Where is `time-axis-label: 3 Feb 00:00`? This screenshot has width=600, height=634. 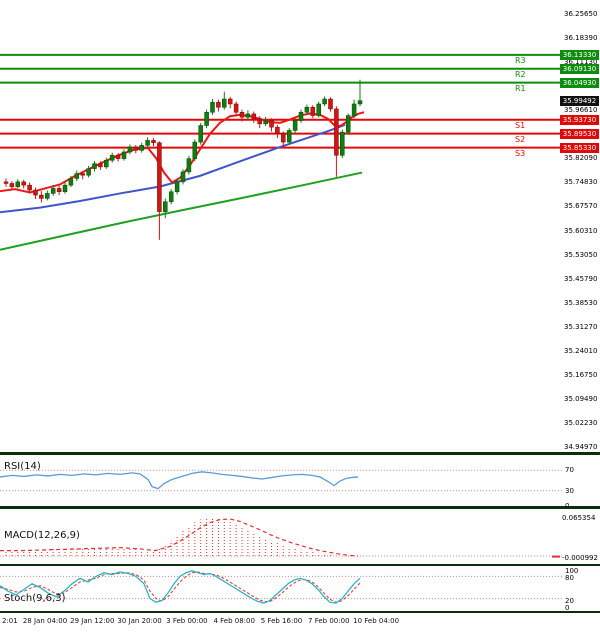 time-axis-label: 3 Feb 00:00 is located at coordinates (187, 621).